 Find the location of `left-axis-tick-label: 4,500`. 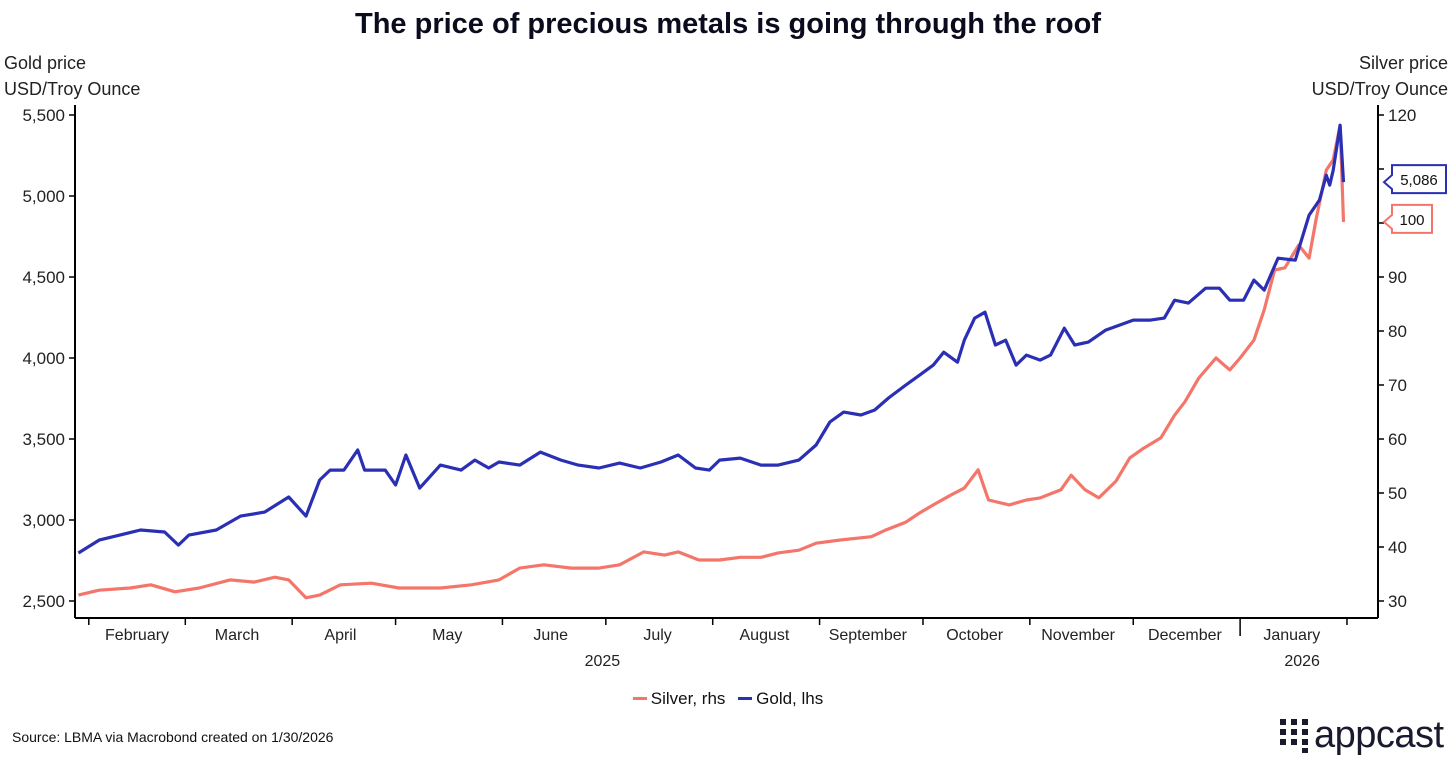

left-axis-tick-label: 4,500 is located at coordinates (43, 277).